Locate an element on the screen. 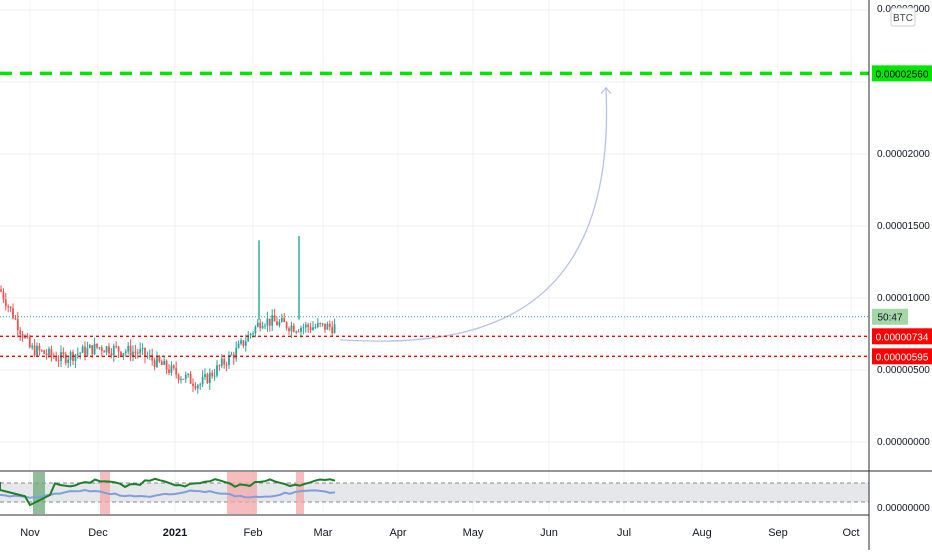 The width and height of the screenshot is (932, 555). x-tick-label: Apr is located at coordinates (397, 533).